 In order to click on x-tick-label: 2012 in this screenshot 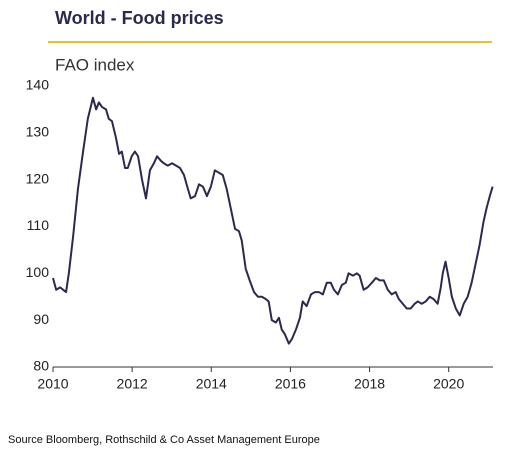, I will do `click(132, 384)`.